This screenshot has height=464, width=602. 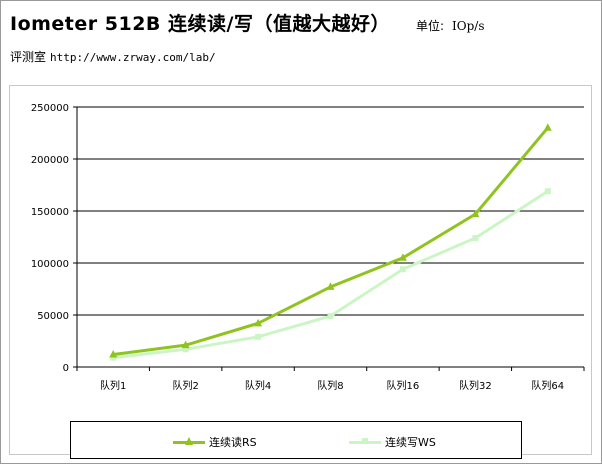 What do you see at coordinates (50, 264) in the screenshot?
I see `y-tick-label: 100000` at bounding box center [50, 264].